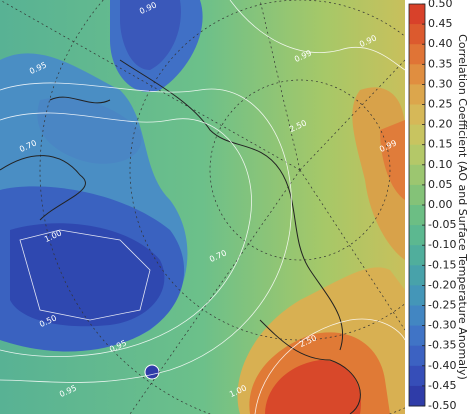 The image size is (474, 414). Describe the element at coordinates (440, 43) in the screenshot. I see `colorbar-tick-label: 0.40` at that location.